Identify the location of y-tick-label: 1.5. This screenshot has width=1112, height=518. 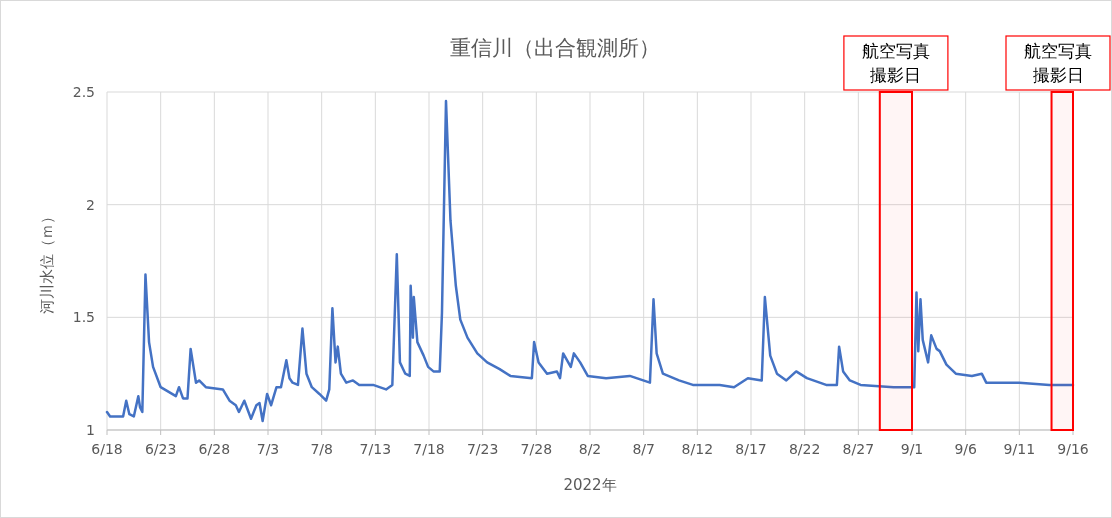
(83, 317).